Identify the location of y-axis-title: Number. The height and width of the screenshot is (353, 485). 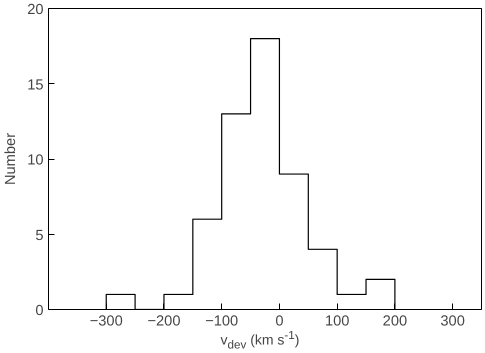
(11, 159).